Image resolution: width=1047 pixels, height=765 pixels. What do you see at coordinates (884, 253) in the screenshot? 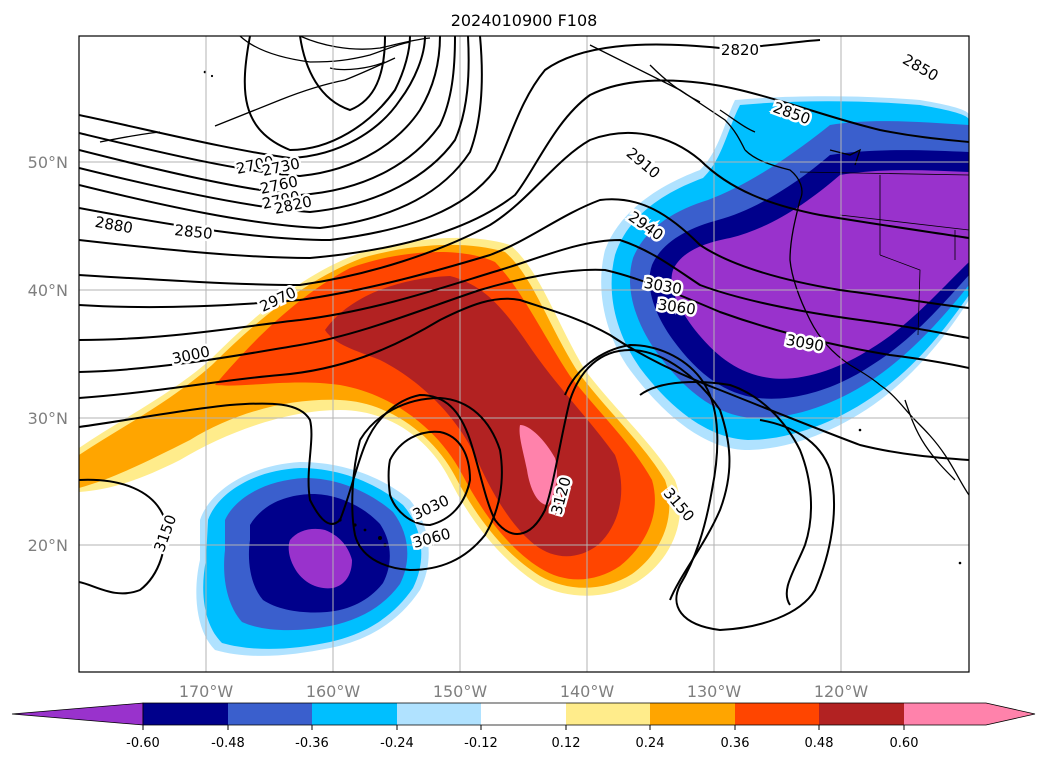
I see `state-boundaries` at bounding box center [884, 253].